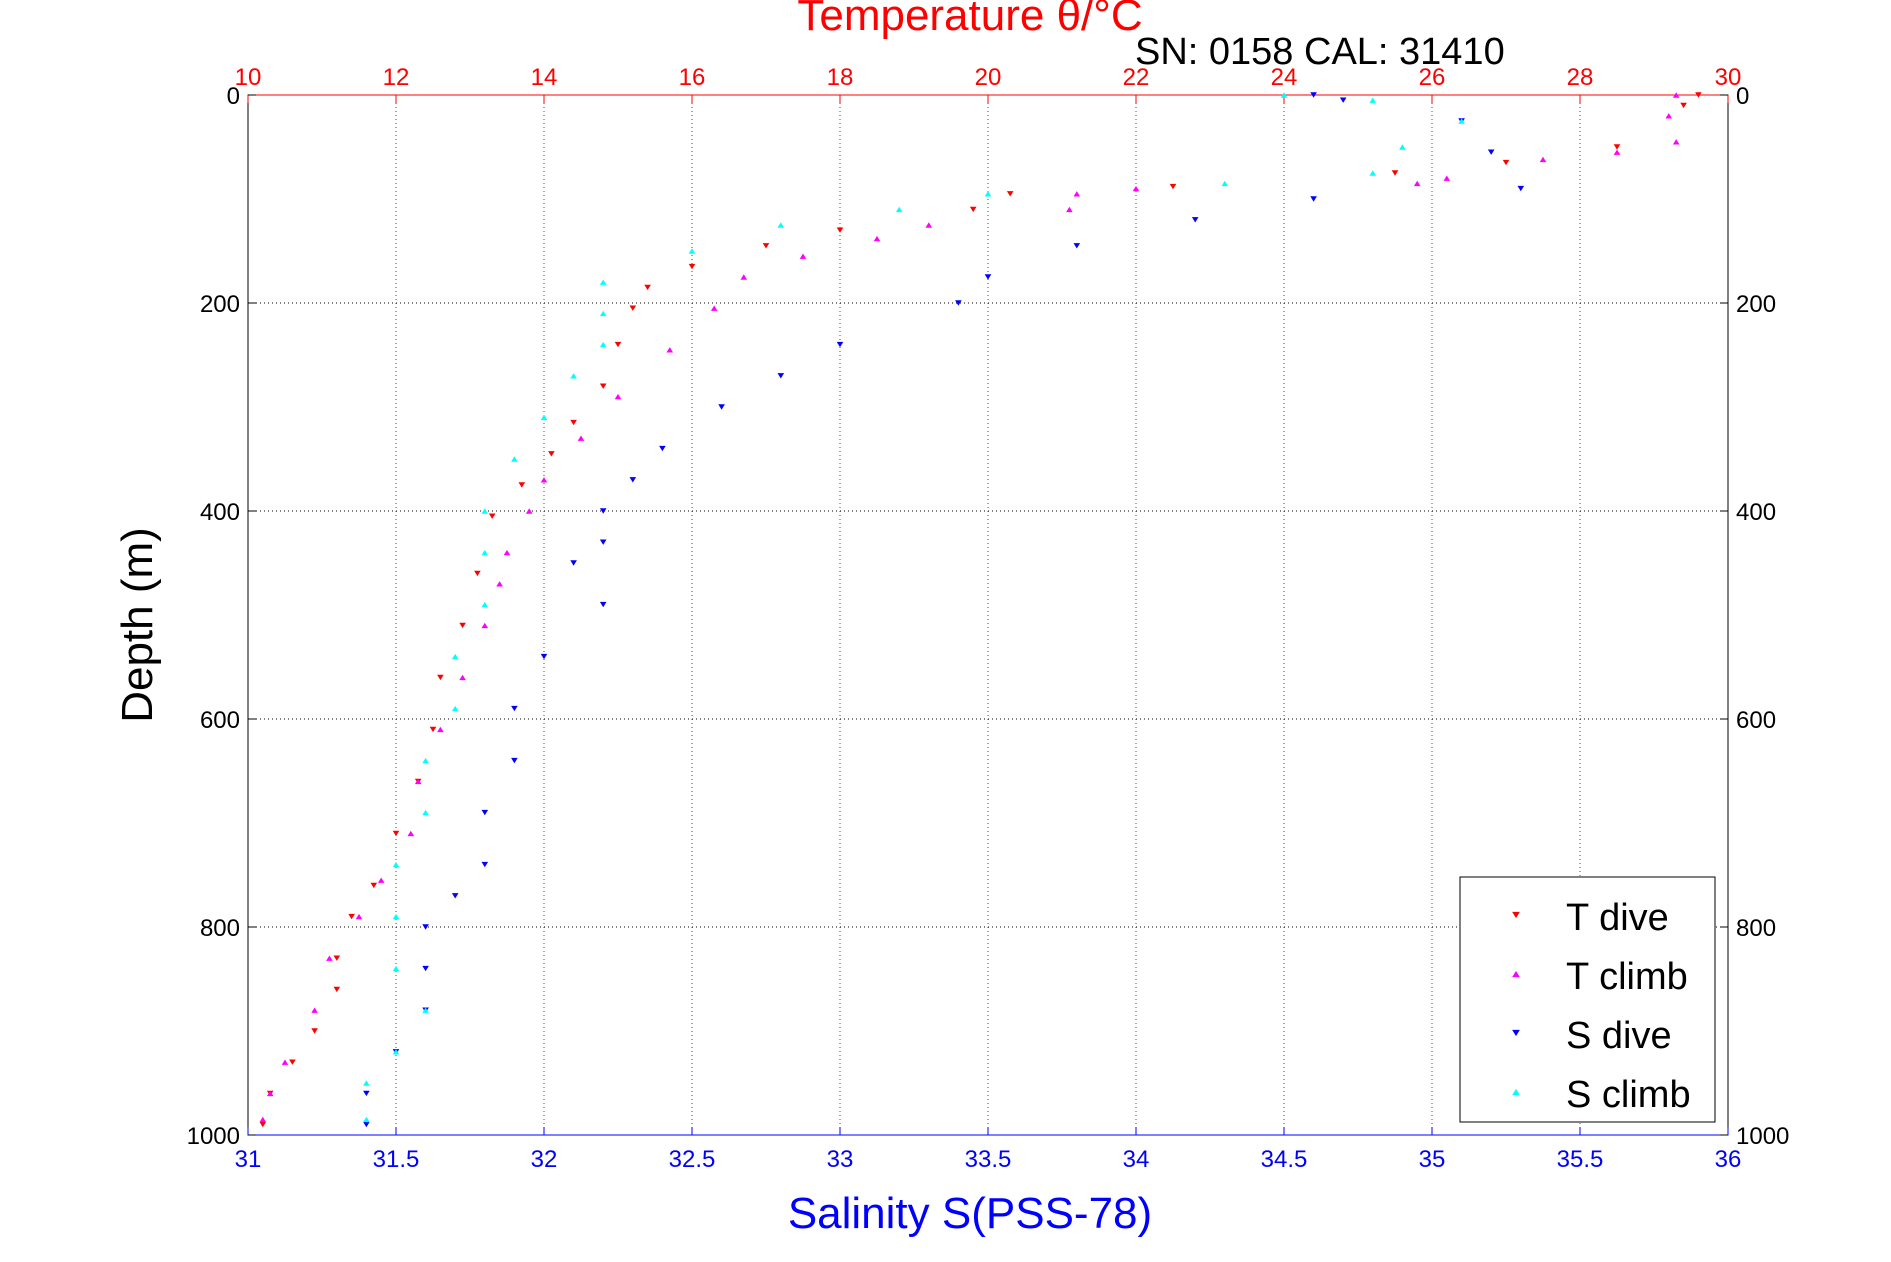  Describe the element at coordinates (1728, 77) in the screenshot. I see `top-tick-label: 30` at that location.